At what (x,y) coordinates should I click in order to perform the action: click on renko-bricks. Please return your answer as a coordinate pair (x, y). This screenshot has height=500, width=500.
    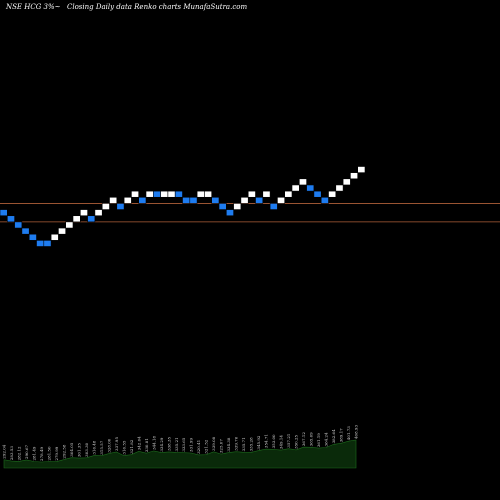
    Looking at the image, I should click on (183, 206).